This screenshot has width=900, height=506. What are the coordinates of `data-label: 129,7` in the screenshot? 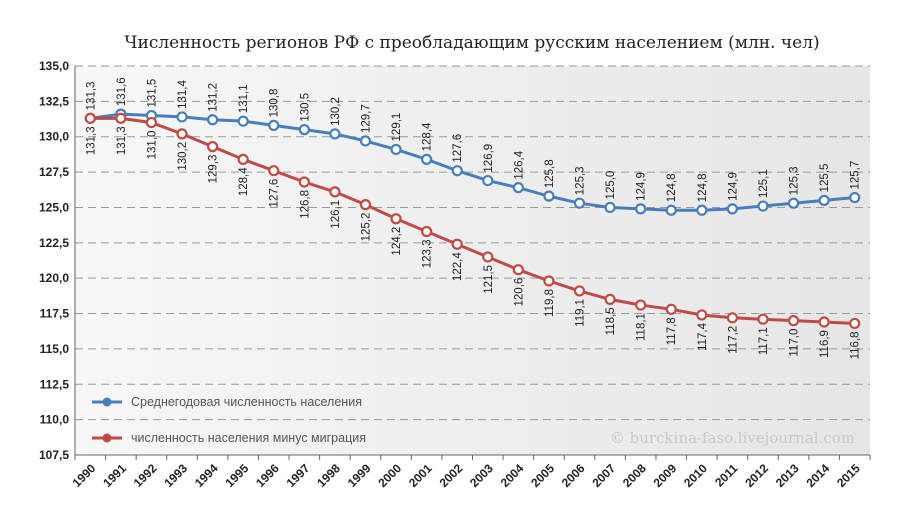 It's located at (366, 118).